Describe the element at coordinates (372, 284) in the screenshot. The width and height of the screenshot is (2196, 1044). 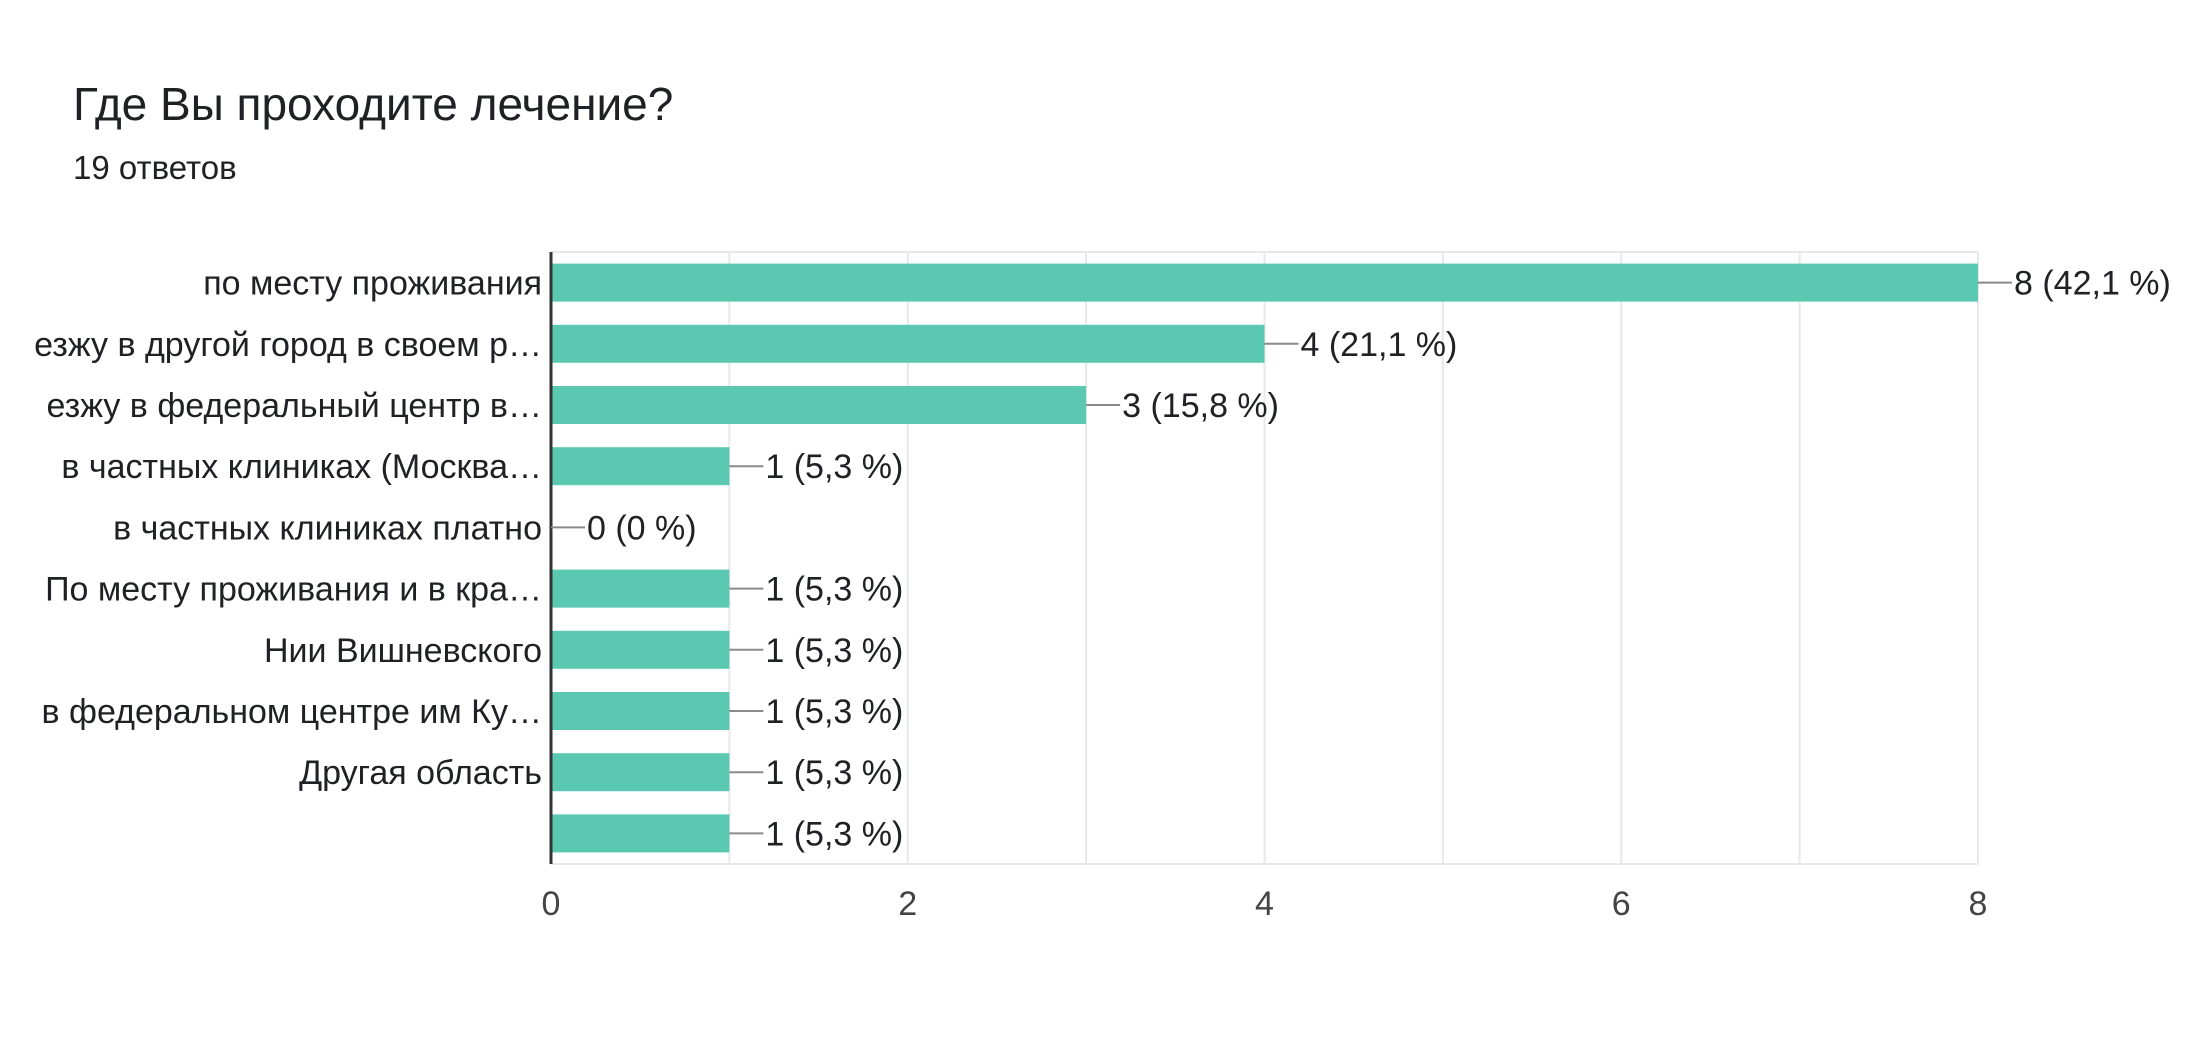
I see `category-label: по месту проживания` at that location.